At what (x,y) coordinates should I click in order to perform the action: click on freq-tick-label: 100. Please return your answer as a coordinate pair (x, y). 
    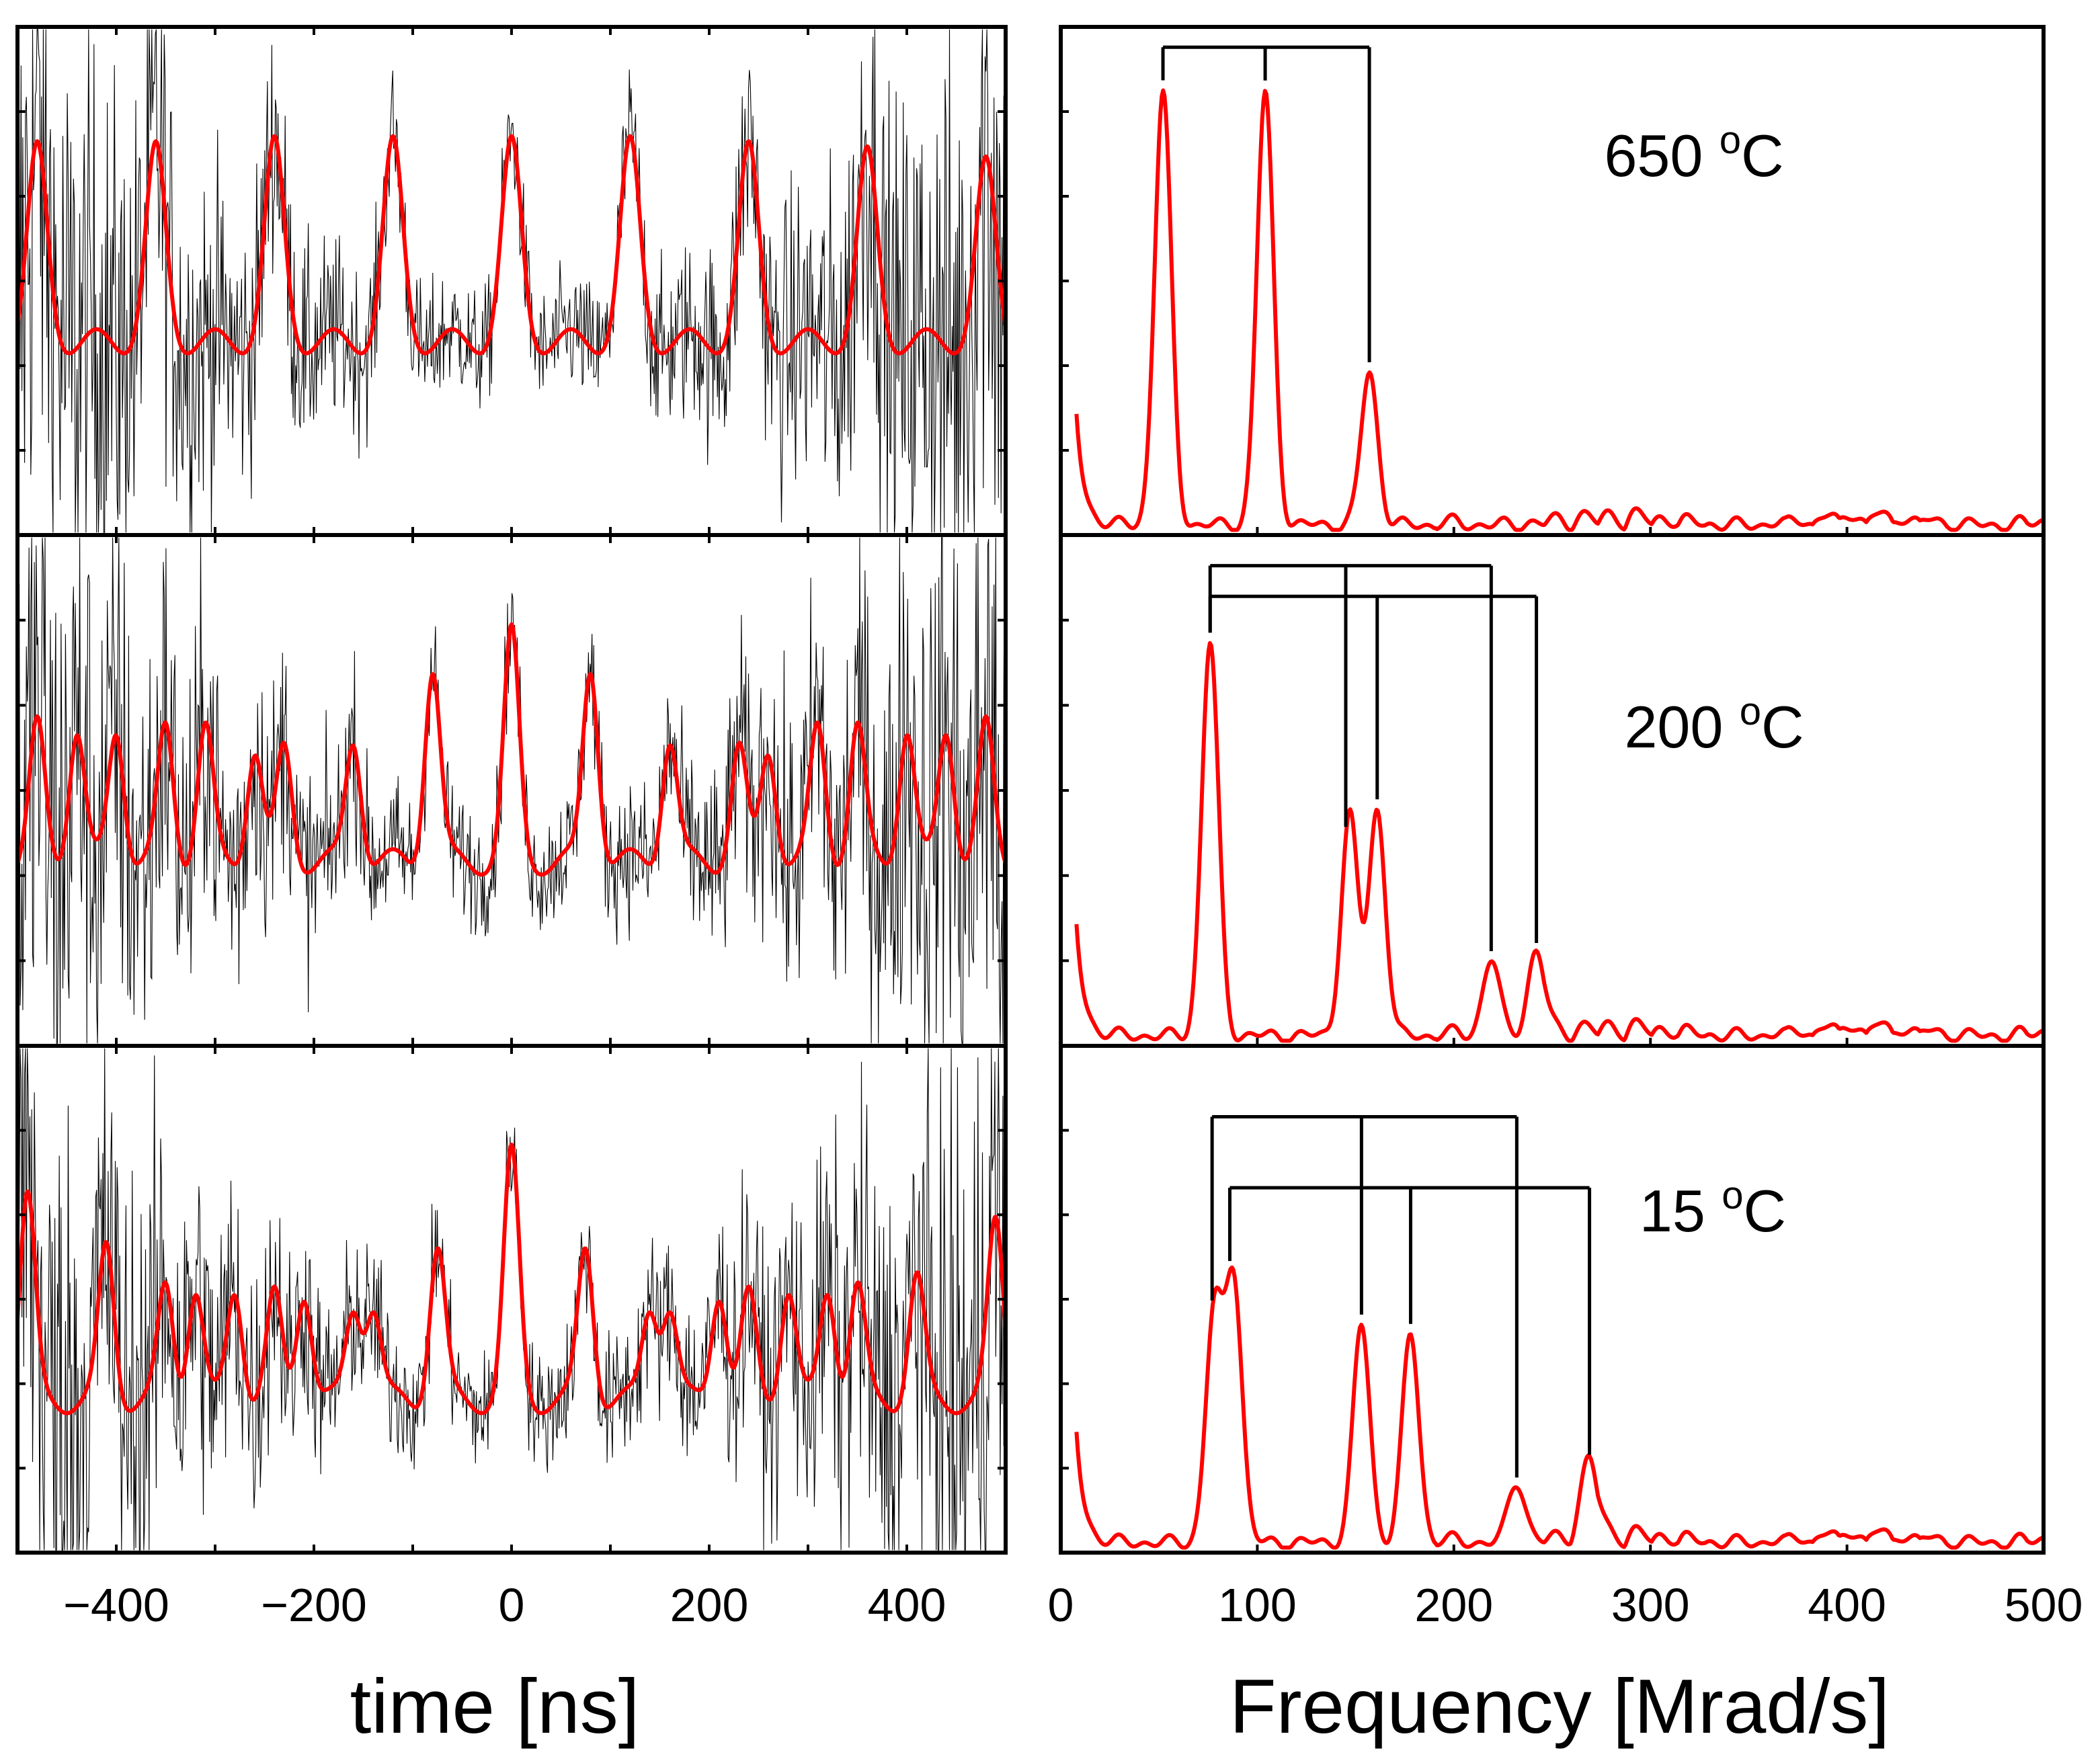
    Looking at the image, I should click on (1257, 1605).